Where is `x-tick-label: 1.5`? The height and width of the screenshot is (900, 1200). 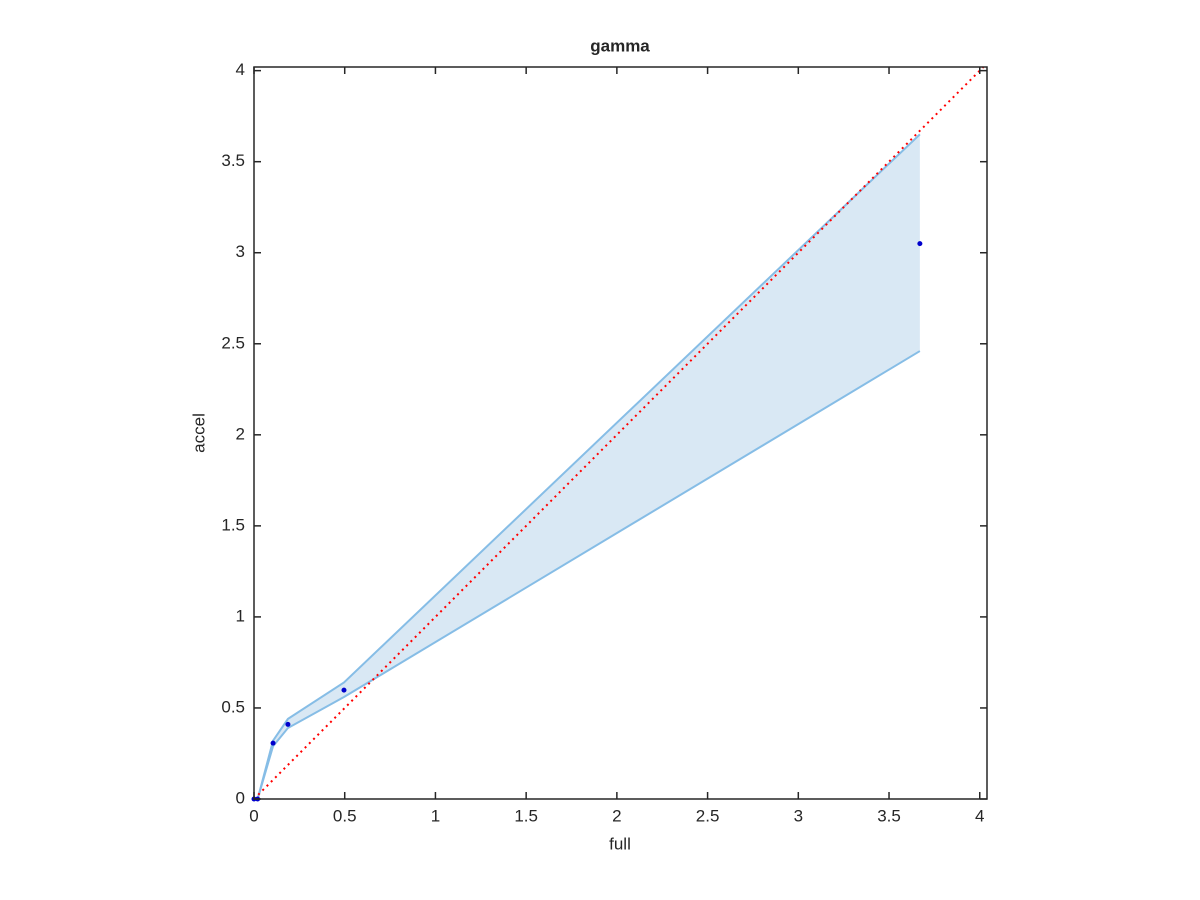
x-tick-label: 1.5 is located at coordinates (526, 815).